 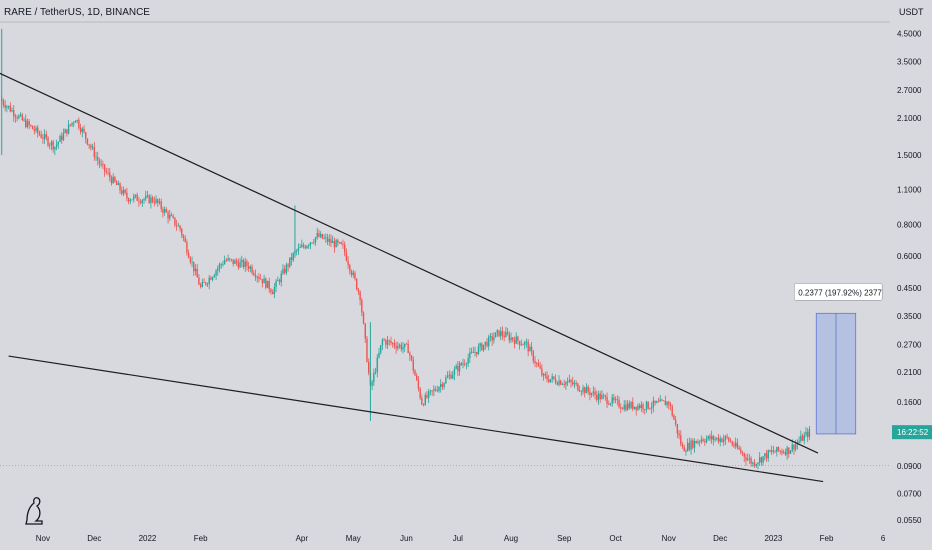 What do you see at coordinates (909, 90) in the screenshot?
I see `price-tick: 2.7000` at bounding box center [909, 90].